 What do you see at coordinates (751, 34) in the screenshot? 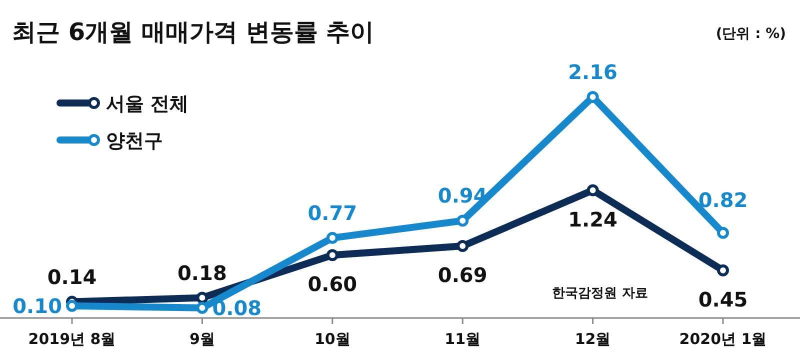
I see `text: (단위 : %)` at bounding box center [751, 34].